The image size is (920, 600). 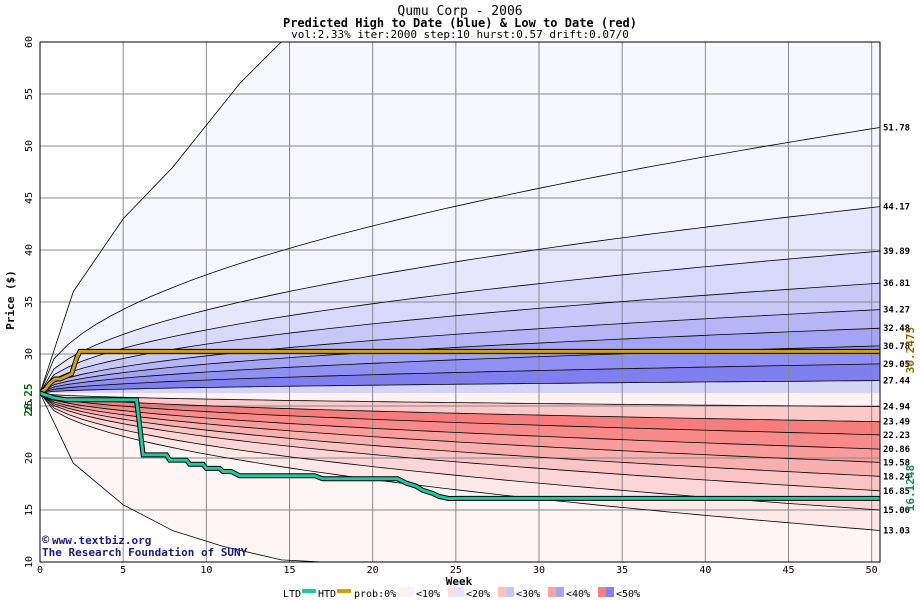 I want to click on high-band-fill, so click(x=460, y=386).